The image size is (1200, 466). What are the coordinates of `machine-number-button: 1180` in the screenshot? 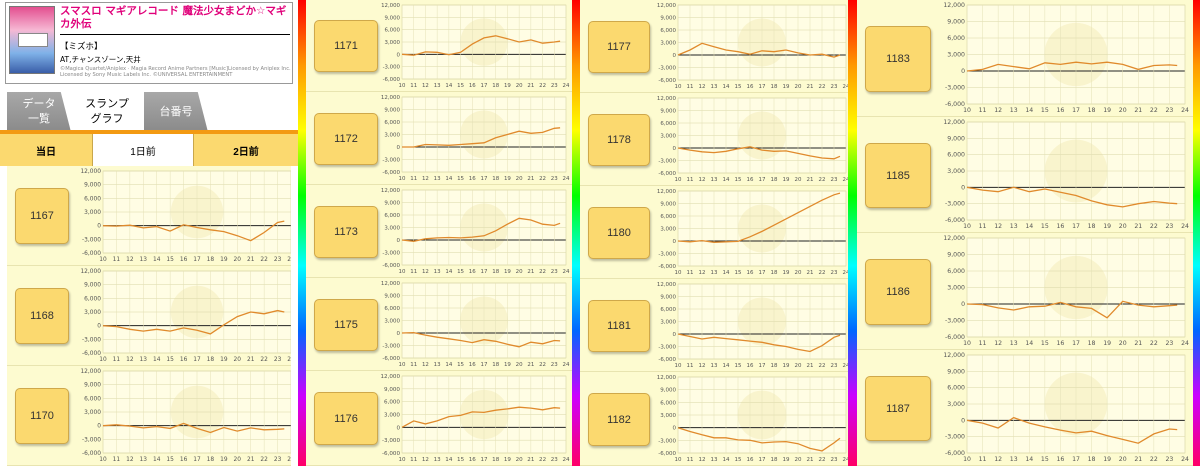 It's located at (619, 233).